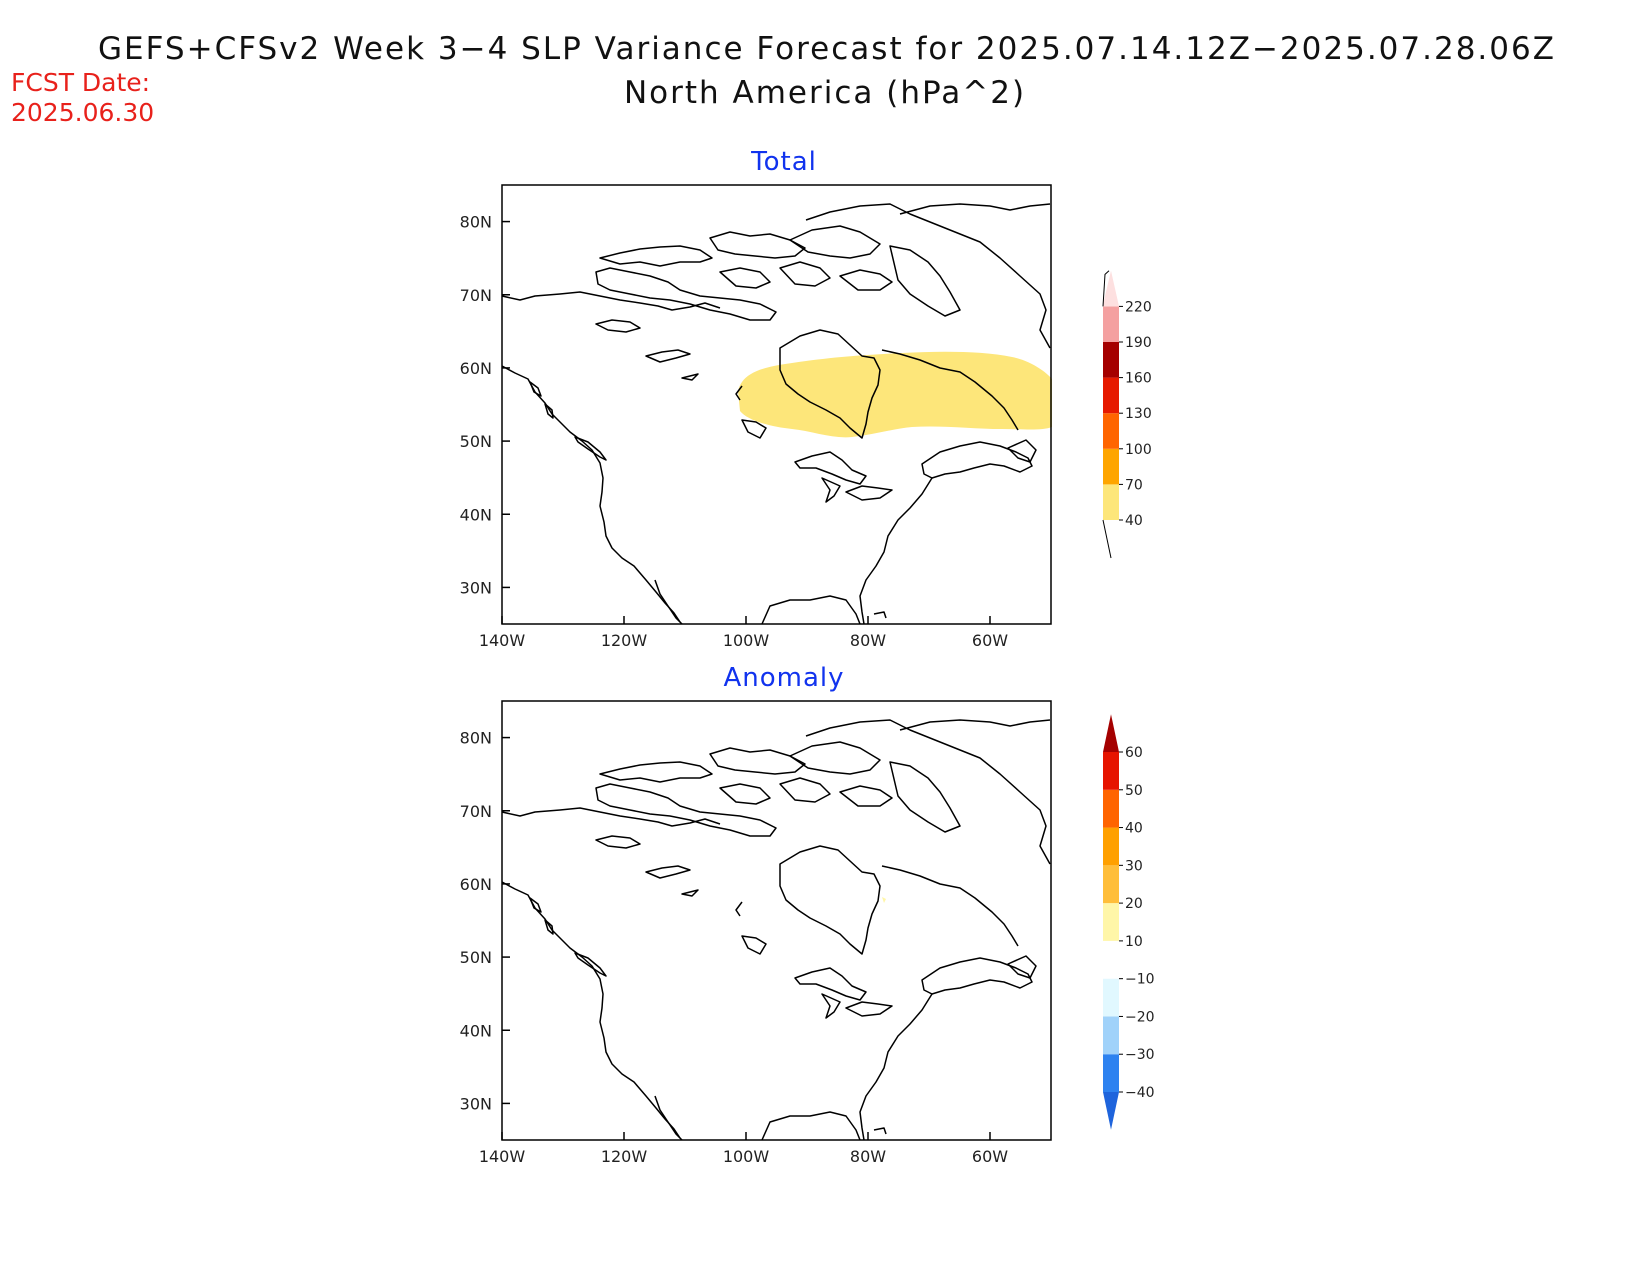  What do you see at coordinates (1134, 791) in the screenshot?
I see `colorbar-label: 50` at bounding box center [1134, 791].